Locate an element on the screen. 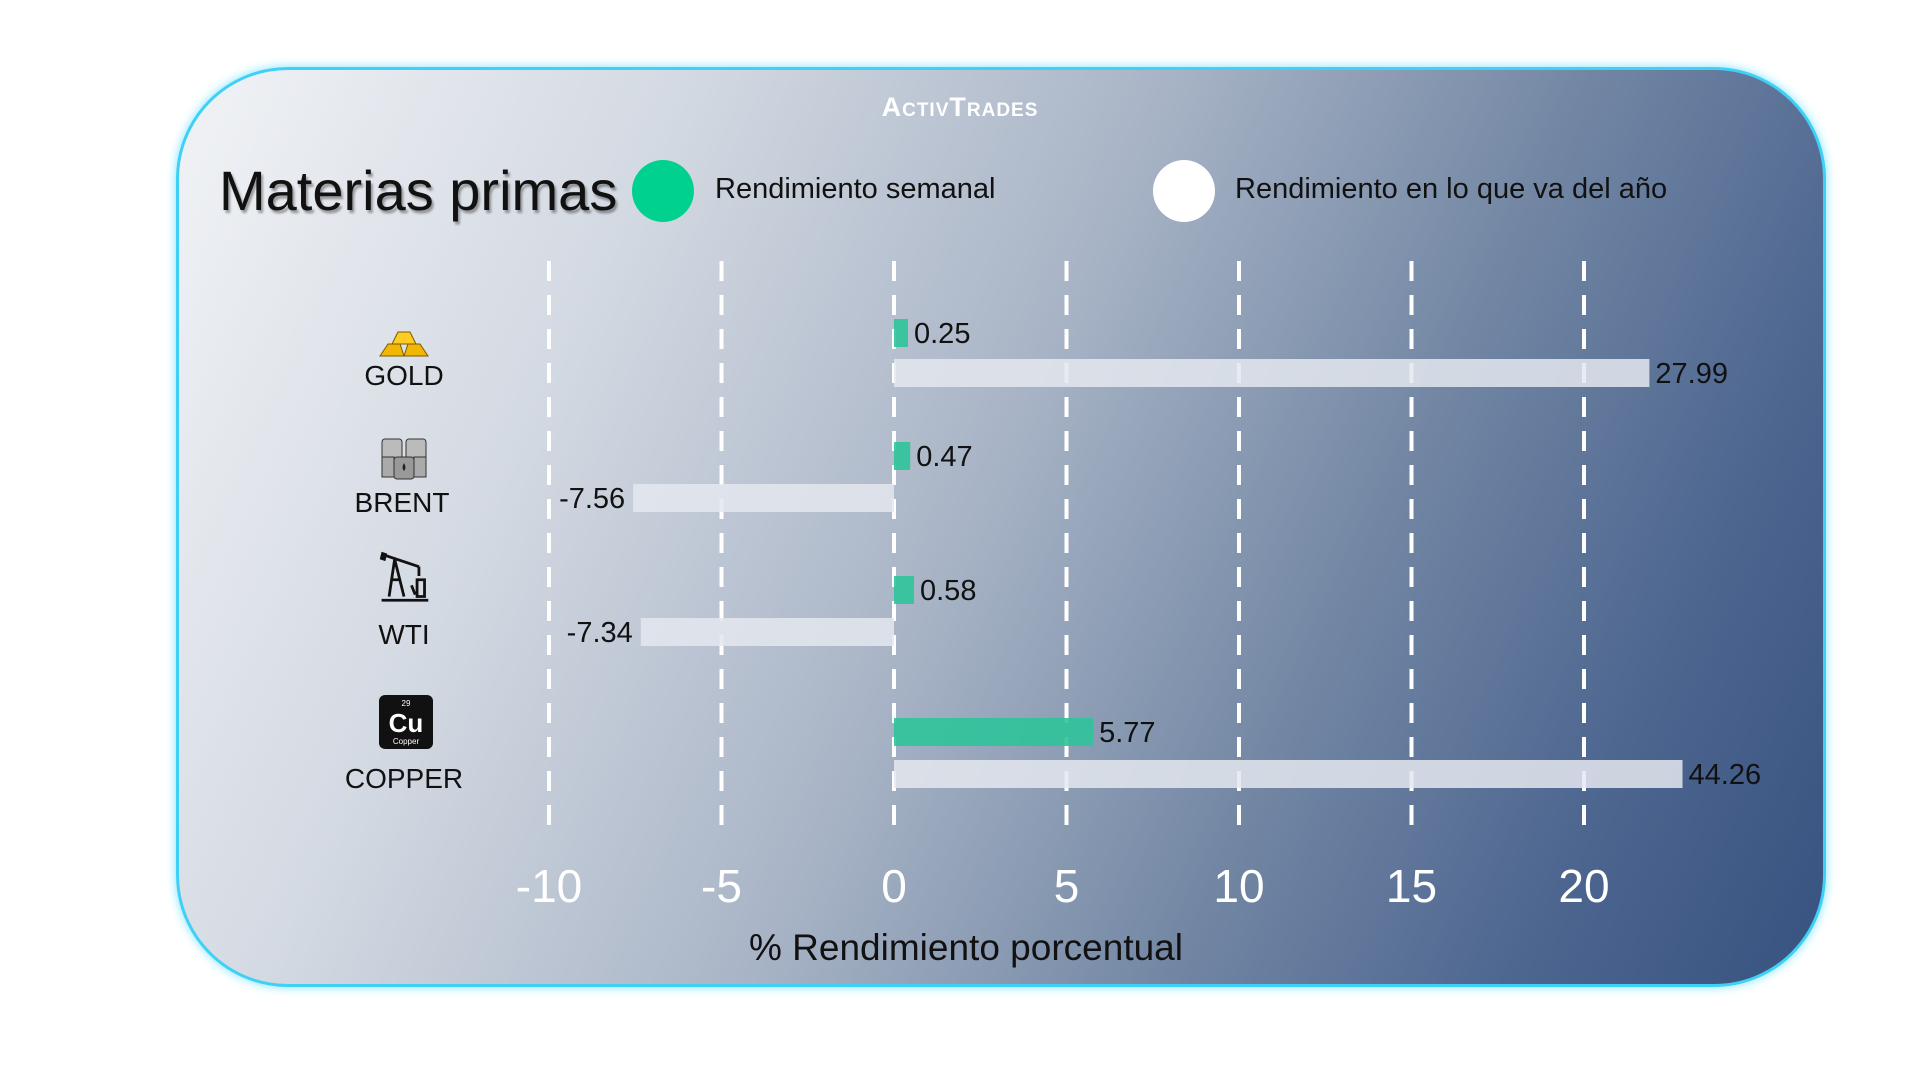 The height and width of the screenshot is (1080, 1920). weekly-value-label: 0.25 is located at coordinates (942, 334).